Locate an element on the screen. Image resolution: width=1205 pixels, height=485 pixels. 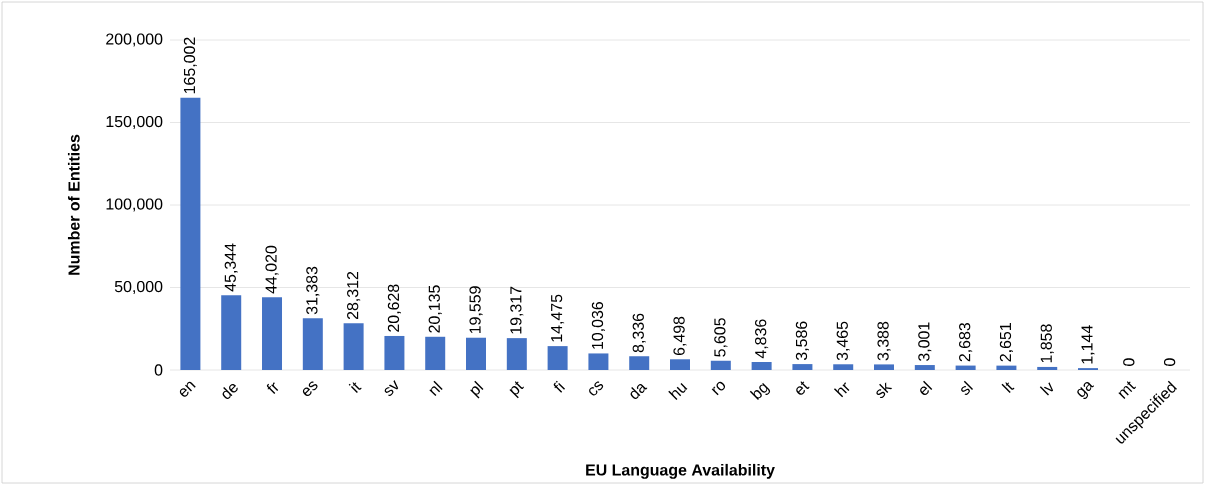
x-tick-label: lv is located at coordinates (1046, 389).